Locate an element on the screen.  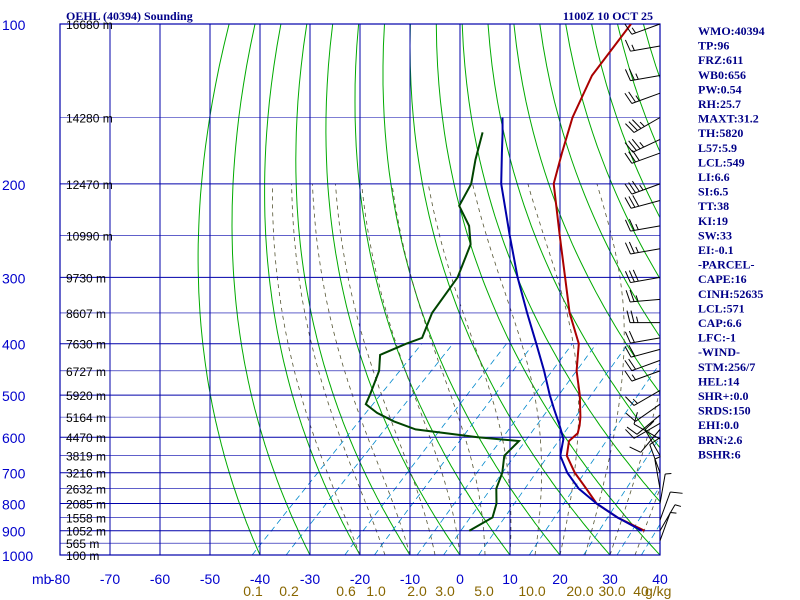
valid-time: 1100Z 10 OCT 25 is located at coordinates (608, 16).